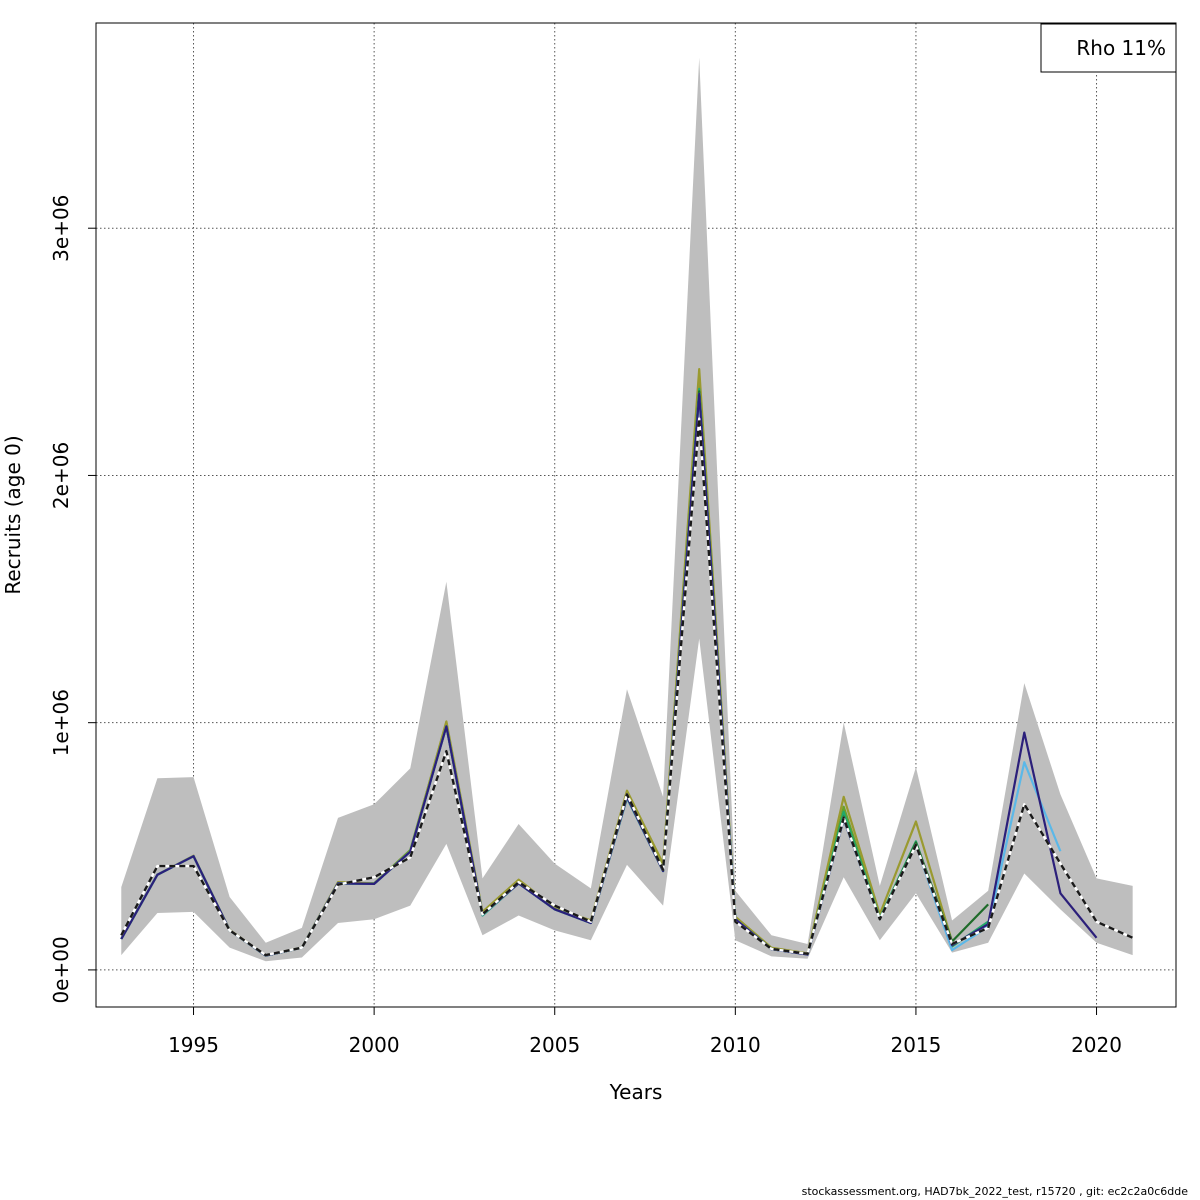 Image resolution: width=1200 pixels, height=1200 pixels. I want to click on x-tick-label-4: 2015, so click(915, 1045).